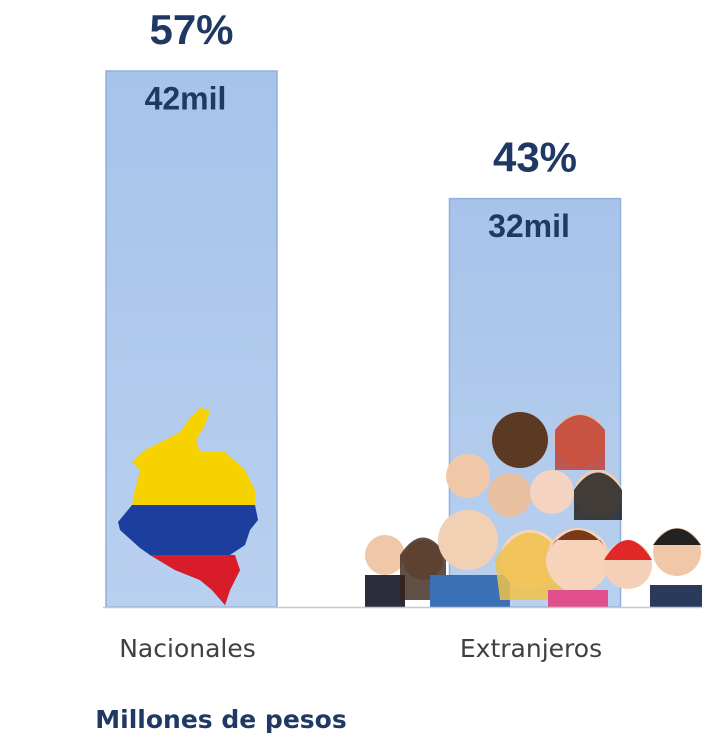  What do you see at coordinates (187, 648) in the screenshot?
I see `category-label: Nacionales` at bounding box center [187, 648].